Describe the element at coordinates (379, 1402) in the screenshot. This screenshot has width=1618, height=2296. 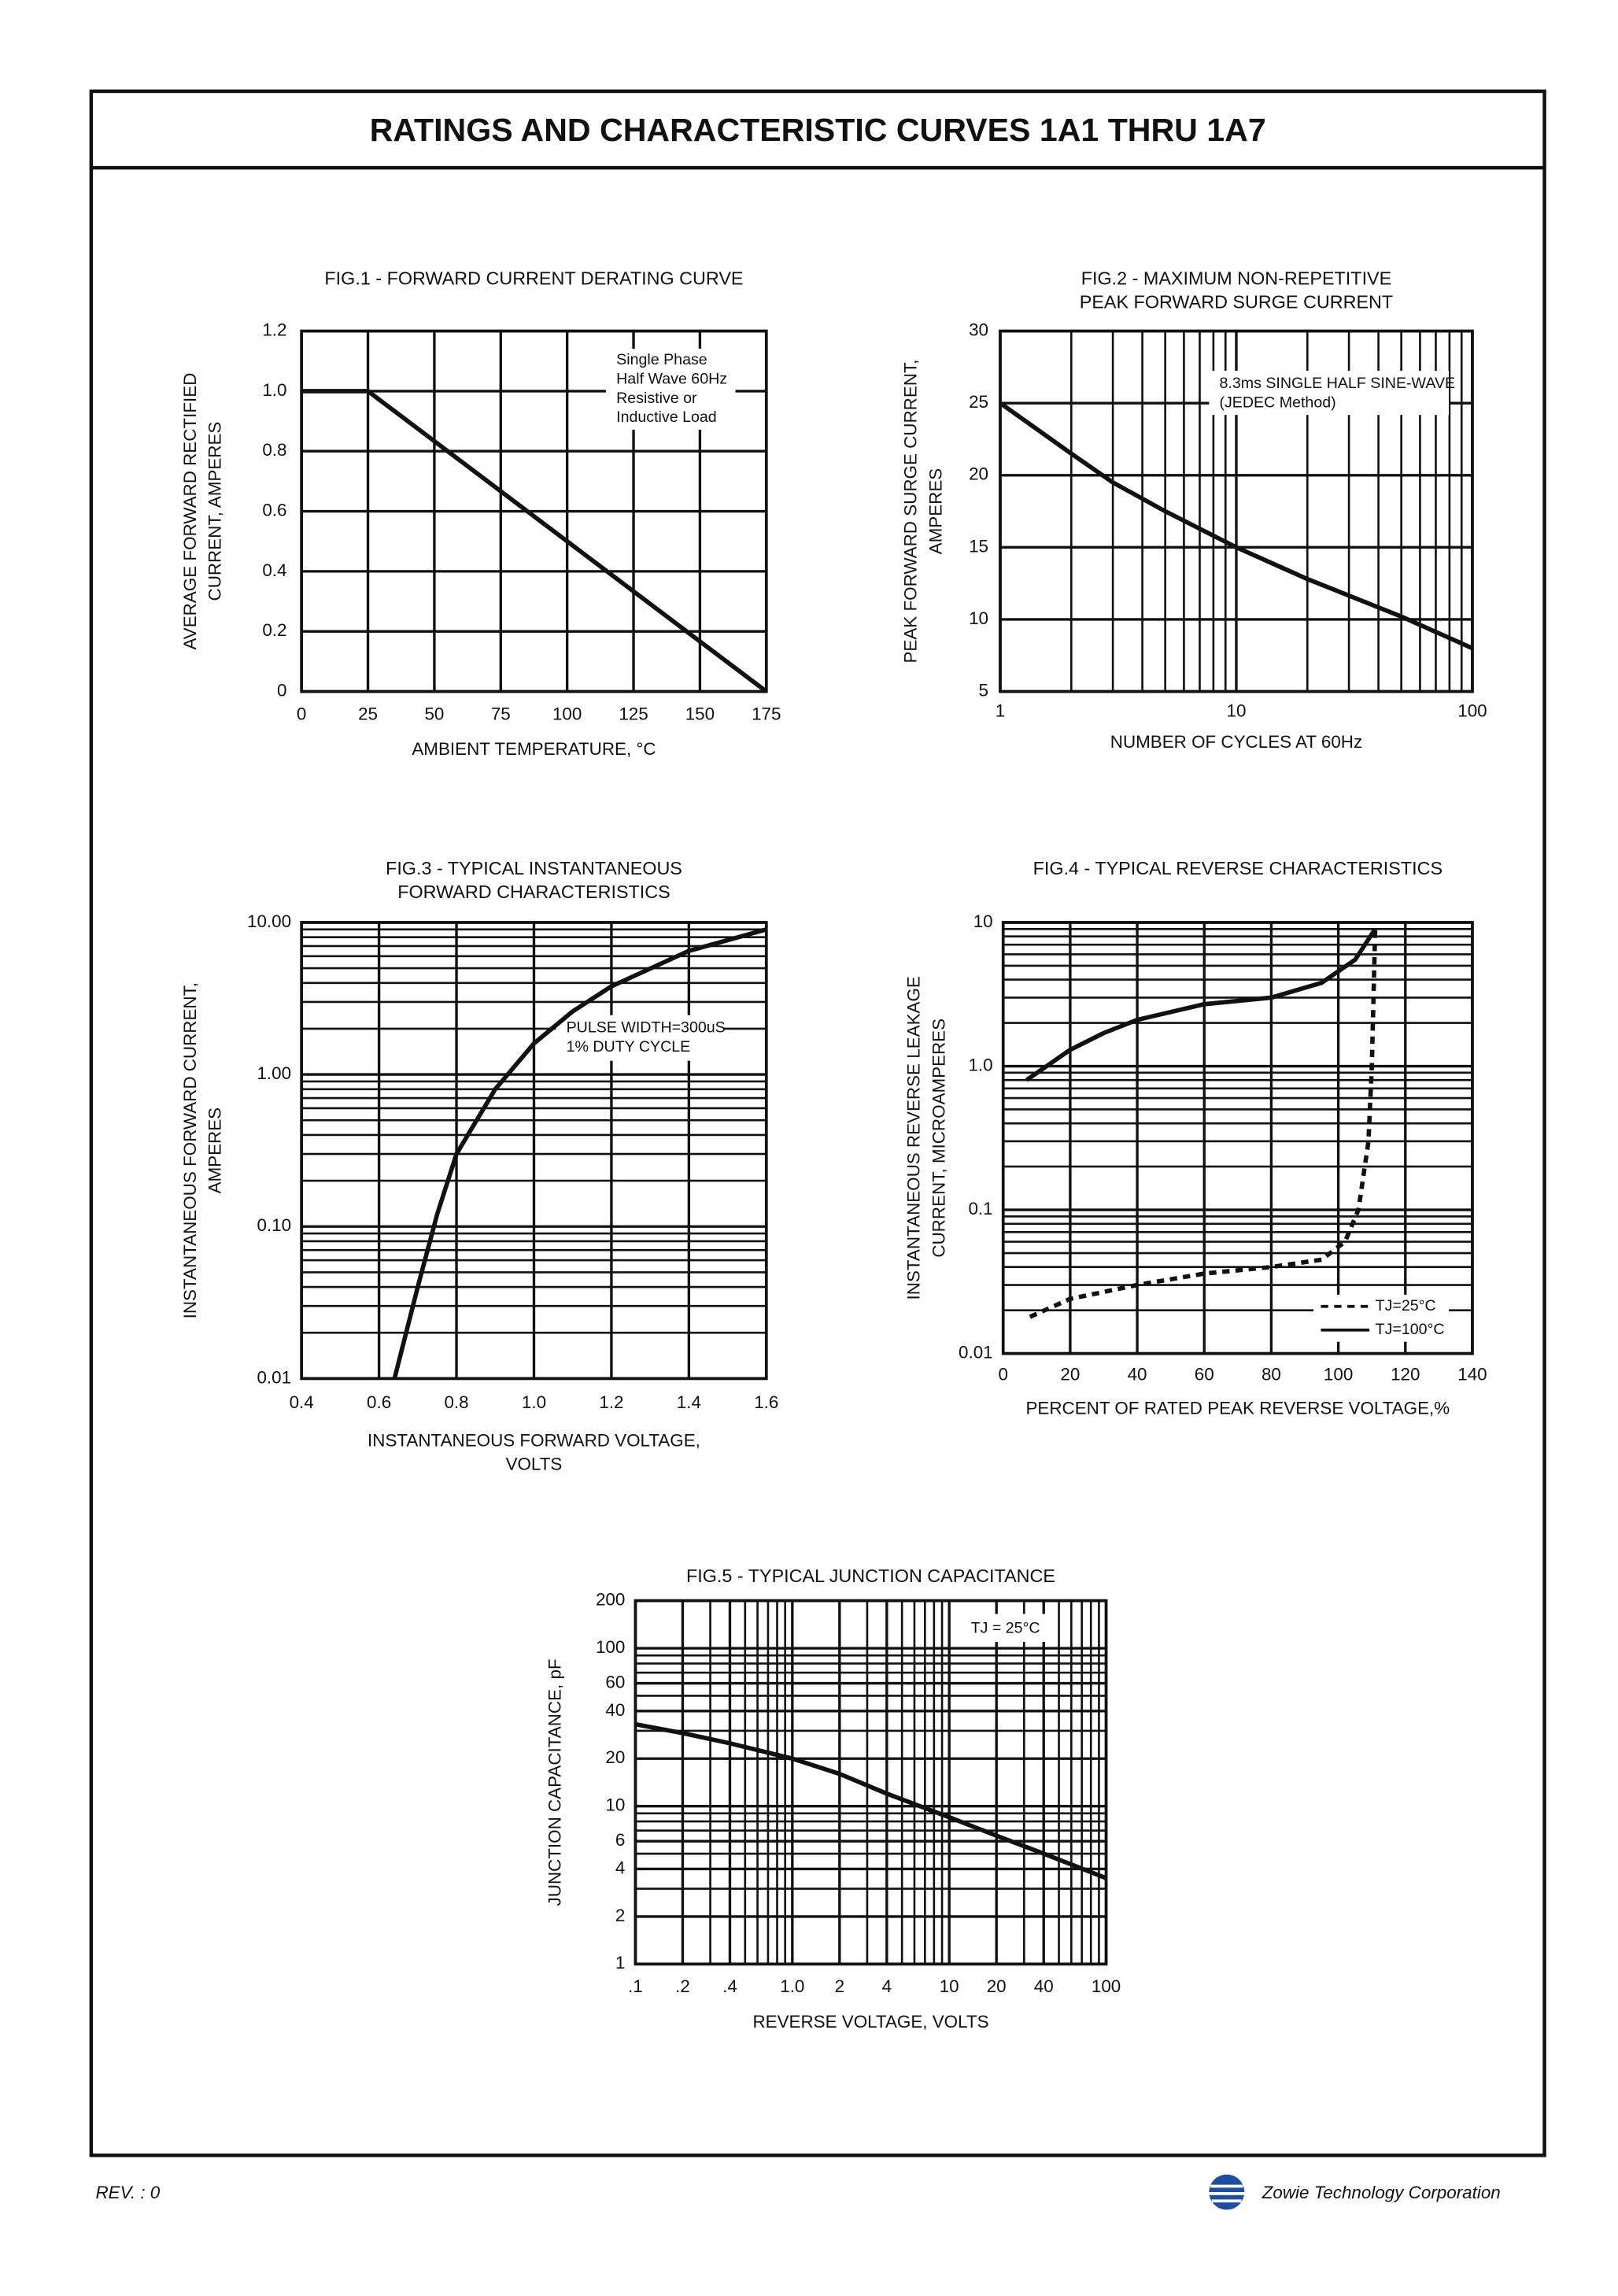
I see `x-tick-label: 0.6` at that location.